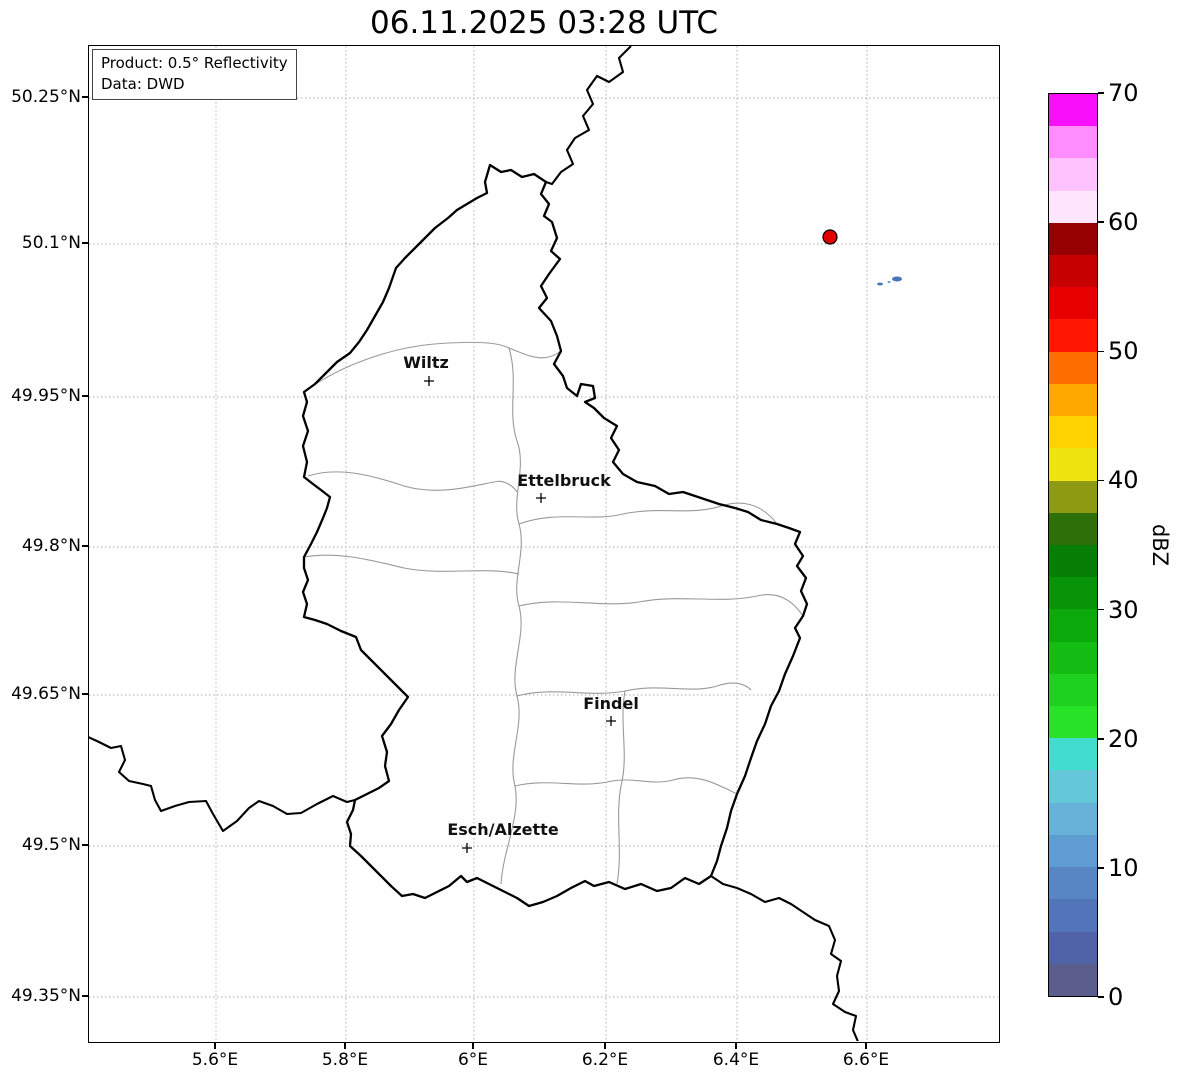 The height and width of the screenshot is (1081, 1184). Describe the element at coordinates (143, 84) in the screenshot. I see `data-source-line: Data: DWD` at that location.